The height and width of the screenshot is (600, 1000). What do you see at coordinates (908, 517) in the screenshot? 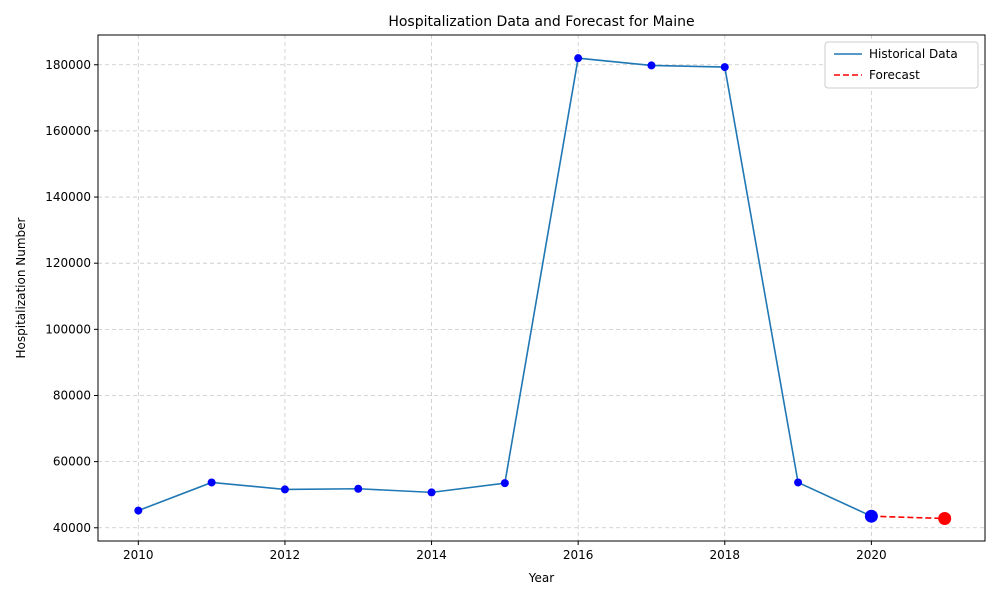
I see `forecast-line` at bounding box center [908, 517].